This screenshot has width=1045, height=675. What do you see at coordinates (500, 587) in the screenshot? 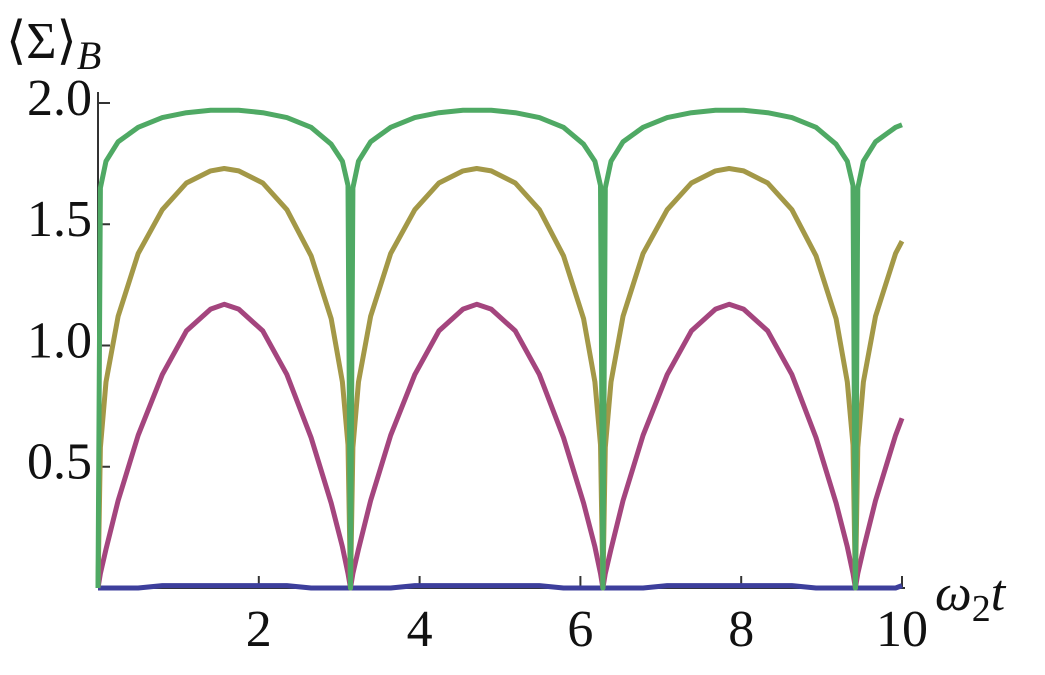
I see `series-line` at bounding box center [500, 587].